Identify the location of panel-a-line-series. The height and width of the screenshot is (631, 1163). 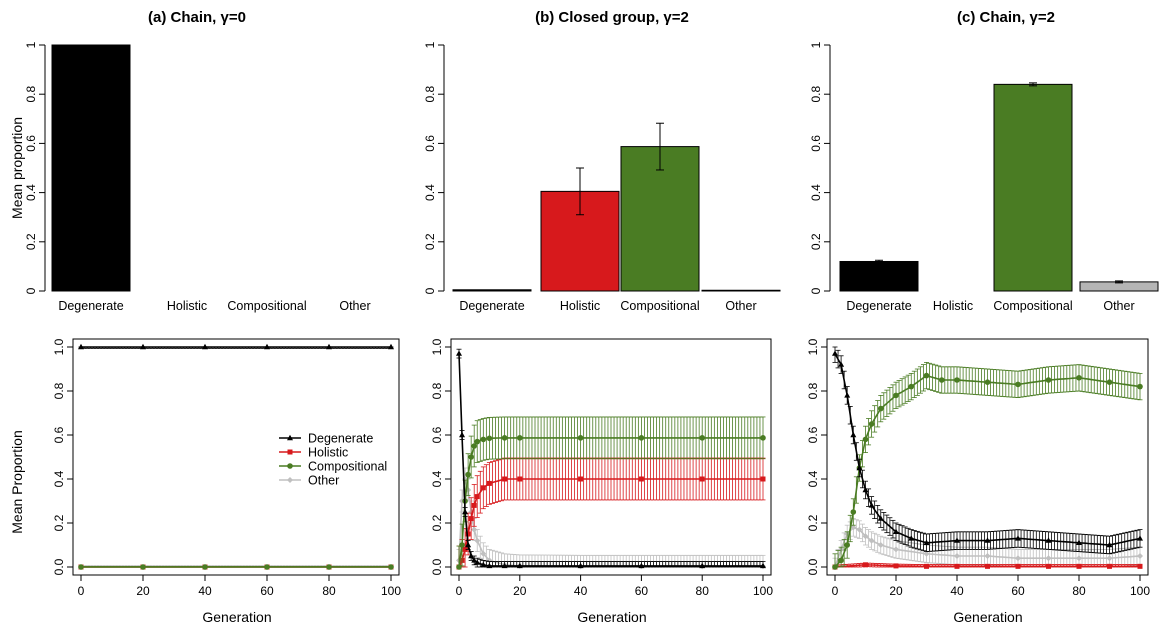
(236, 456).